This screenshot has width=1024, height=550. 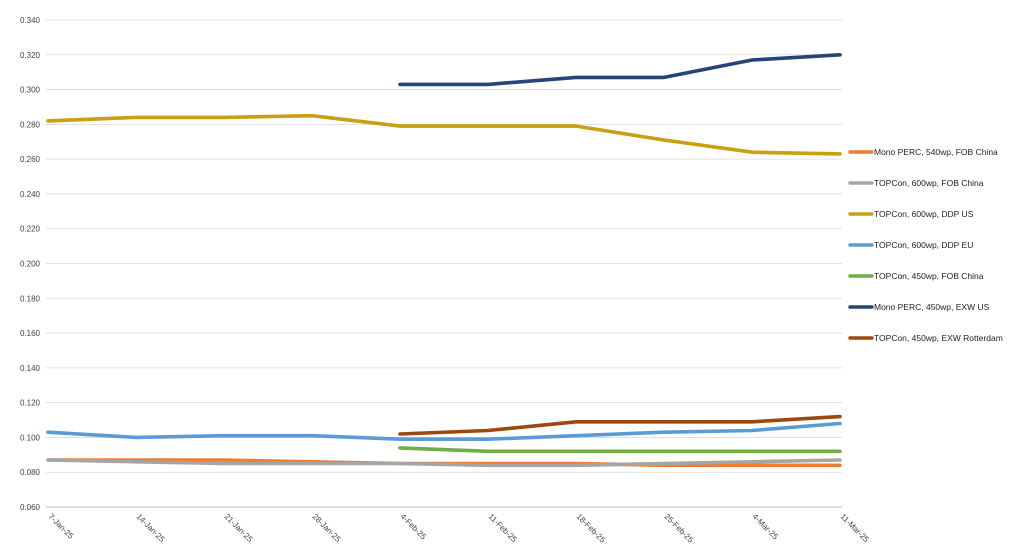 What do you see at coordinates (938, 338) in the screenshot?
I see `legend-label: TOPCon, 450wp, EXW Rotterdam` at bounding box center [938, 338].